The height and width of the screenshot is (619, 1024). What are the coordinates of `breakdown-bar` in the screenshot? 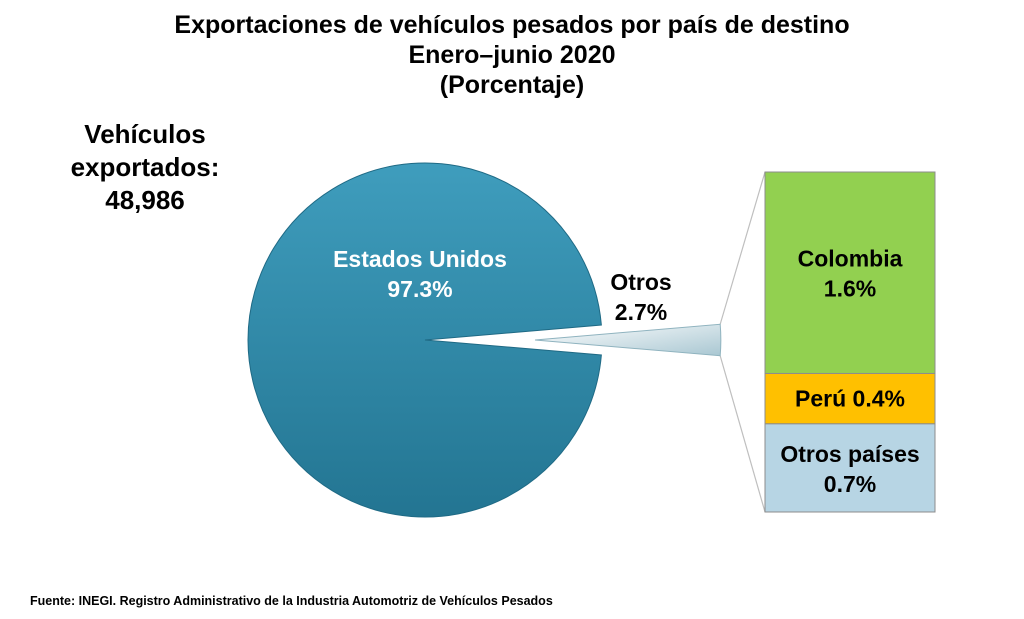 It's located at (850, 342).